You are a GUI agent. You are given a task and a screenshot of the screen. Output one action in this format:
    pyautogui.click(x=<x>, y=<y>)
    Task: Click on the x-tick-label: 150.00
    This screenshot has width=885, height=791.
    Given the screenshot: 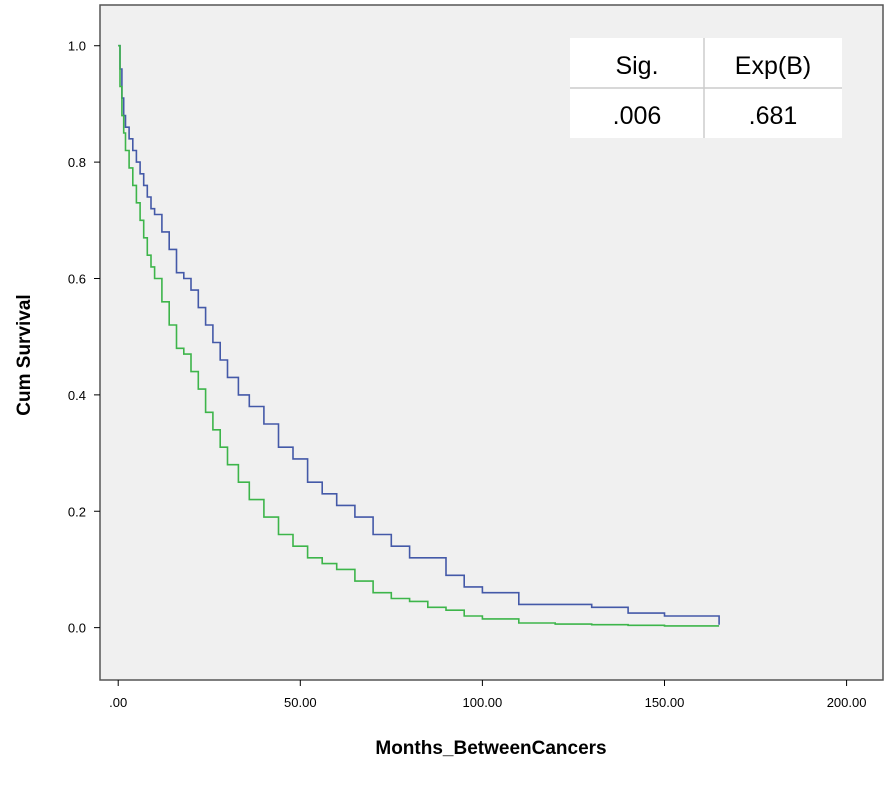 What is the action you would take?
    pyautogui.click(x=665, y=702)
    